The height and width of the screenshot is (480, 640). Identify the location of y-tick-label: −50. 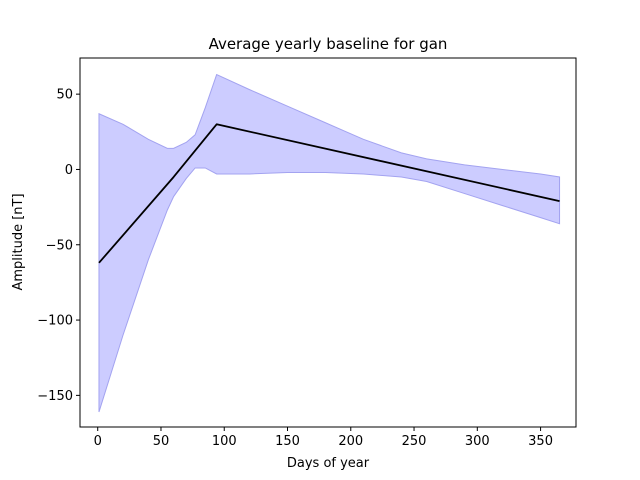
(59, 245).